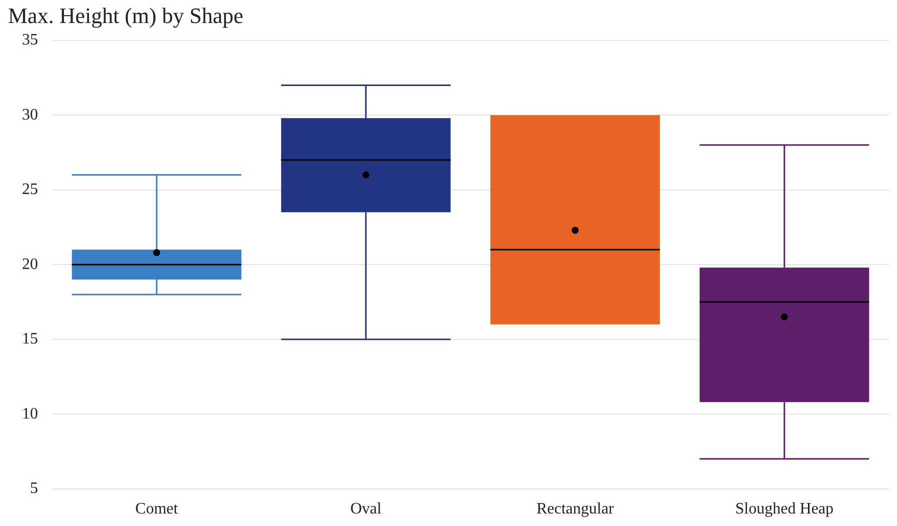 This screenshot has height=526, width=897. What do you see at coordinates (30, 40) in the screenshot?
I see `y-tick-label: 35` at bounding box center [30, 40].